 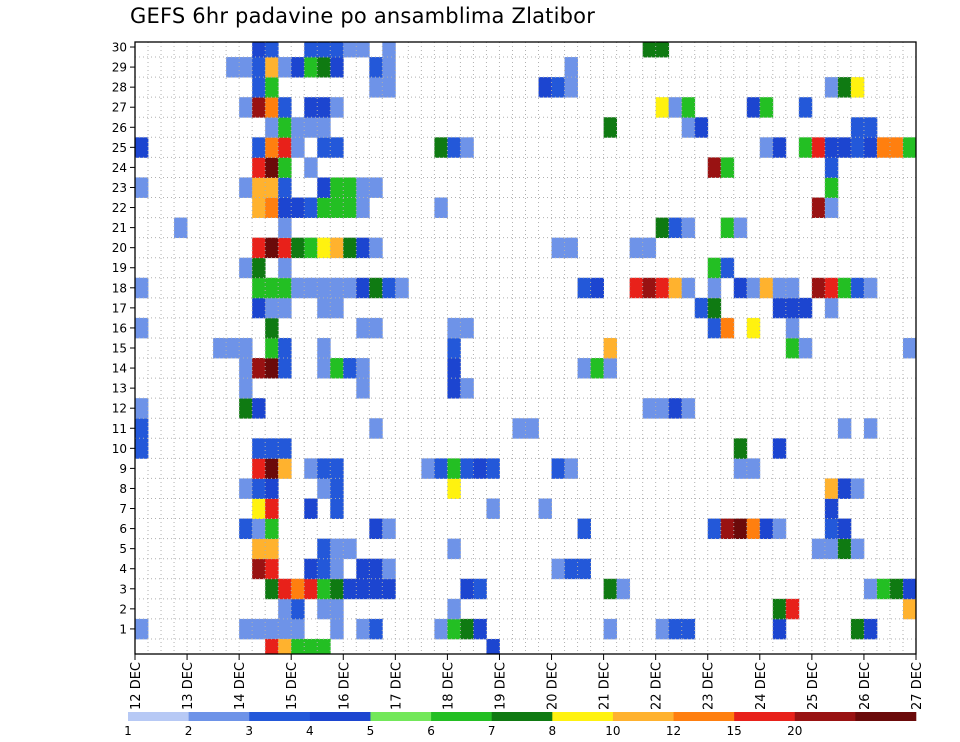 I want to click on y-tick-label: 19, so click(x=119, y=268).